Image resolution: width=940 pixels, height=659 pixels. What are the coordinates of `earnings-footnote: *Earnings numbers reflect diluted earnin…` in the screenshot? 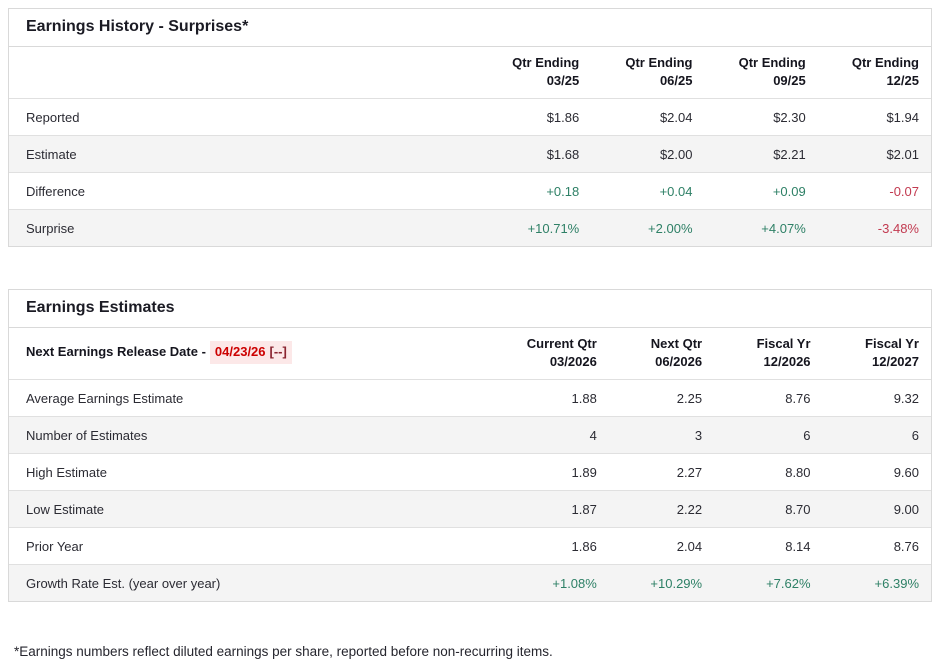 It's located at (283, 651).